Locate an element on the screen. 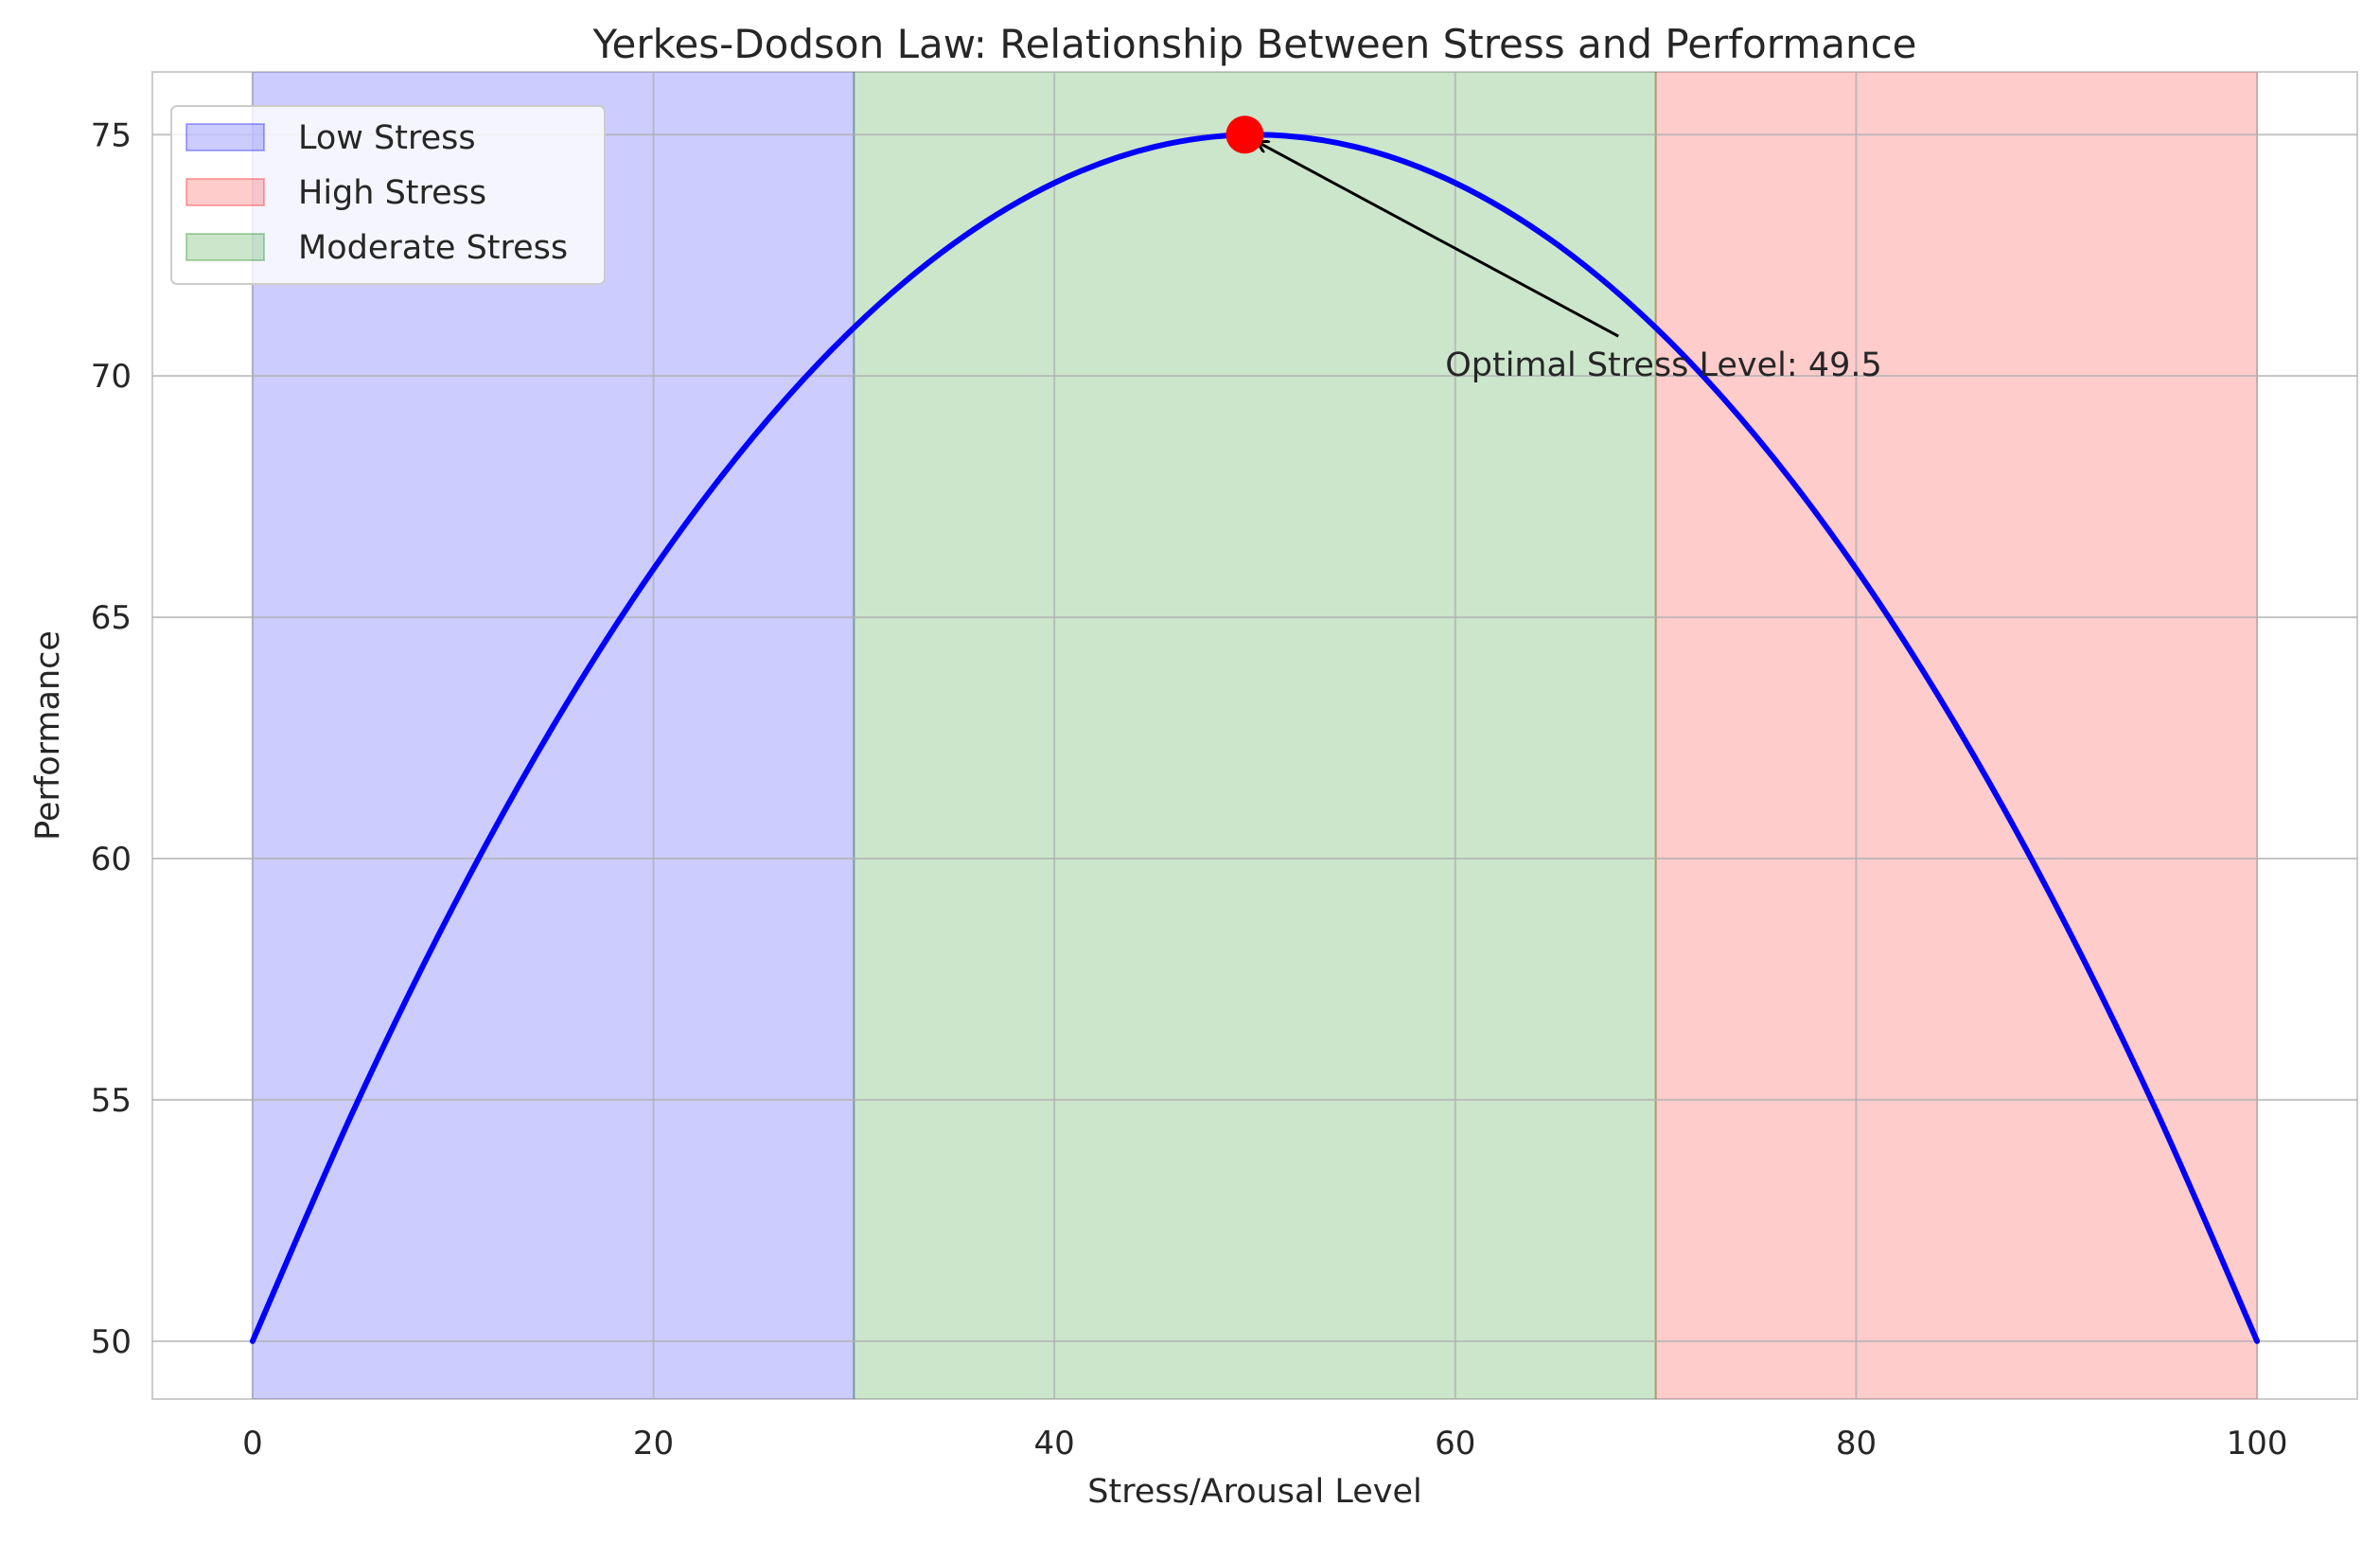  y-tick-label: 65 is located at coordinates (111, 618).